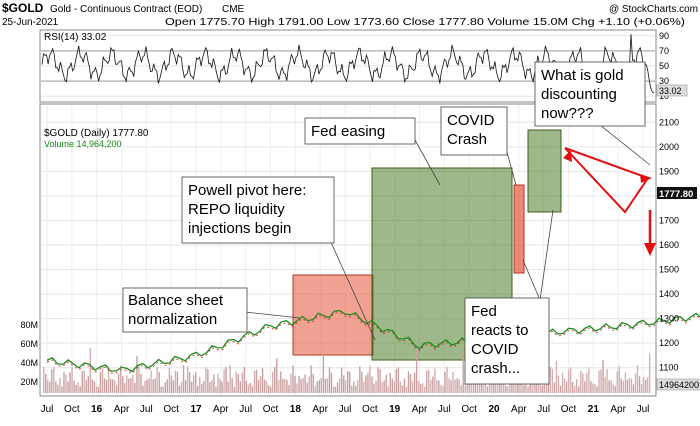  Describe the element at coordinates (245, 409) in the screenshot. I see `x-tick-label: Jul` at that location.